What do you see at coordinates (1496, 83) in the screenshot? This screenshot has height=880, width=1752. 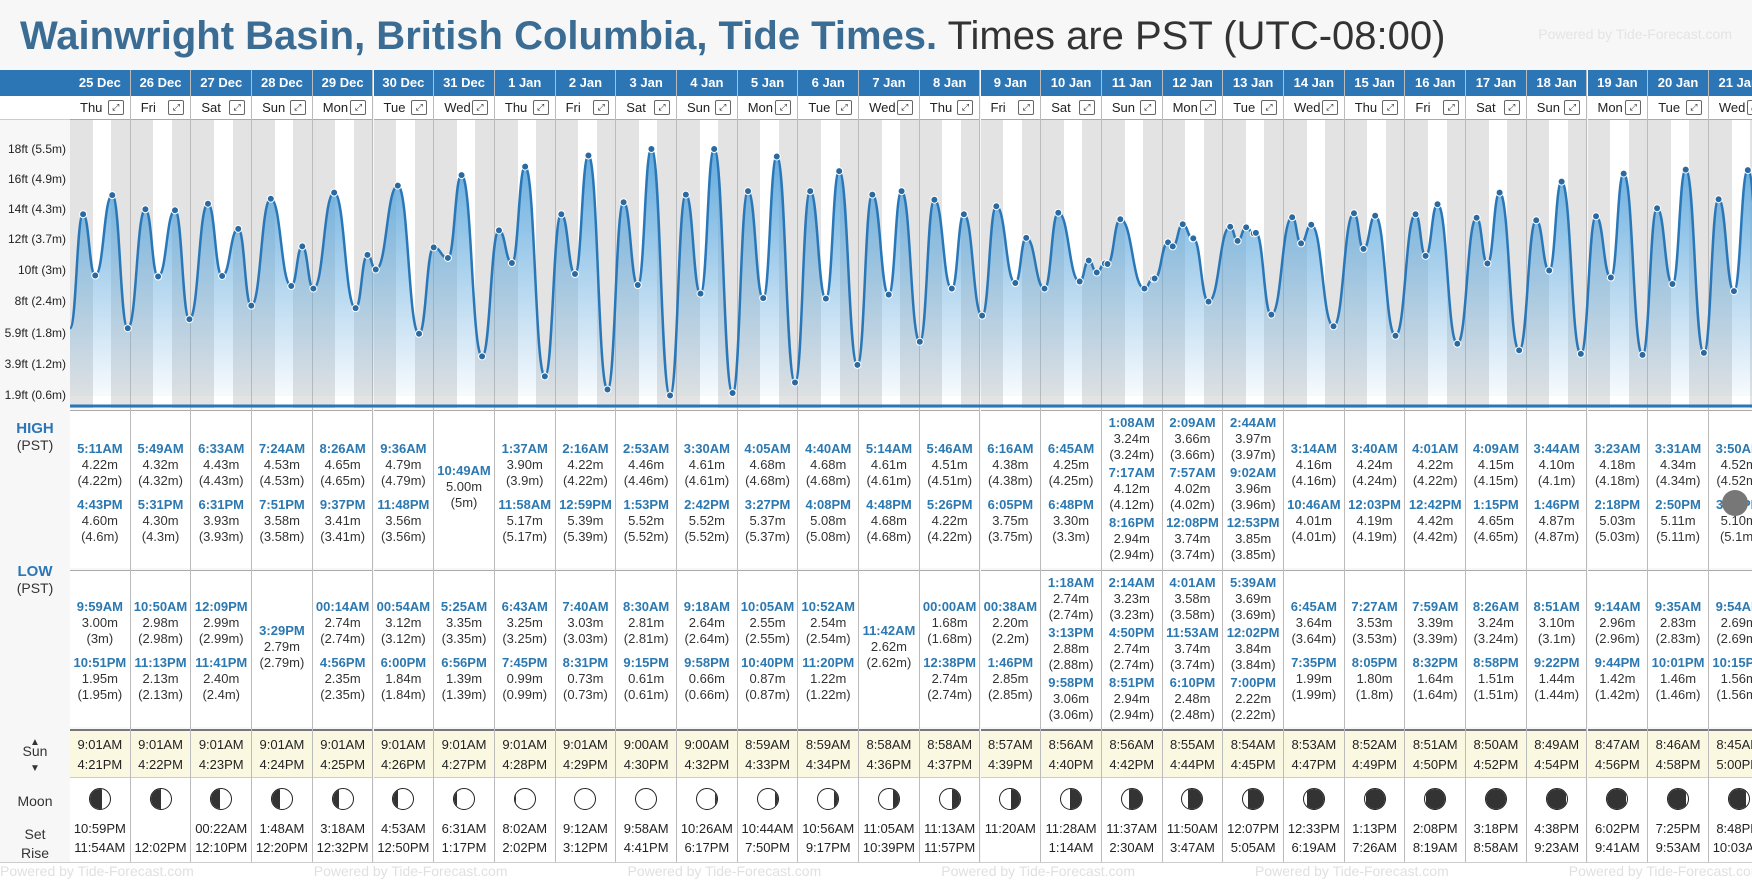 I see `day-date-header: 17 Jan` at bounding box center [1496, 83].